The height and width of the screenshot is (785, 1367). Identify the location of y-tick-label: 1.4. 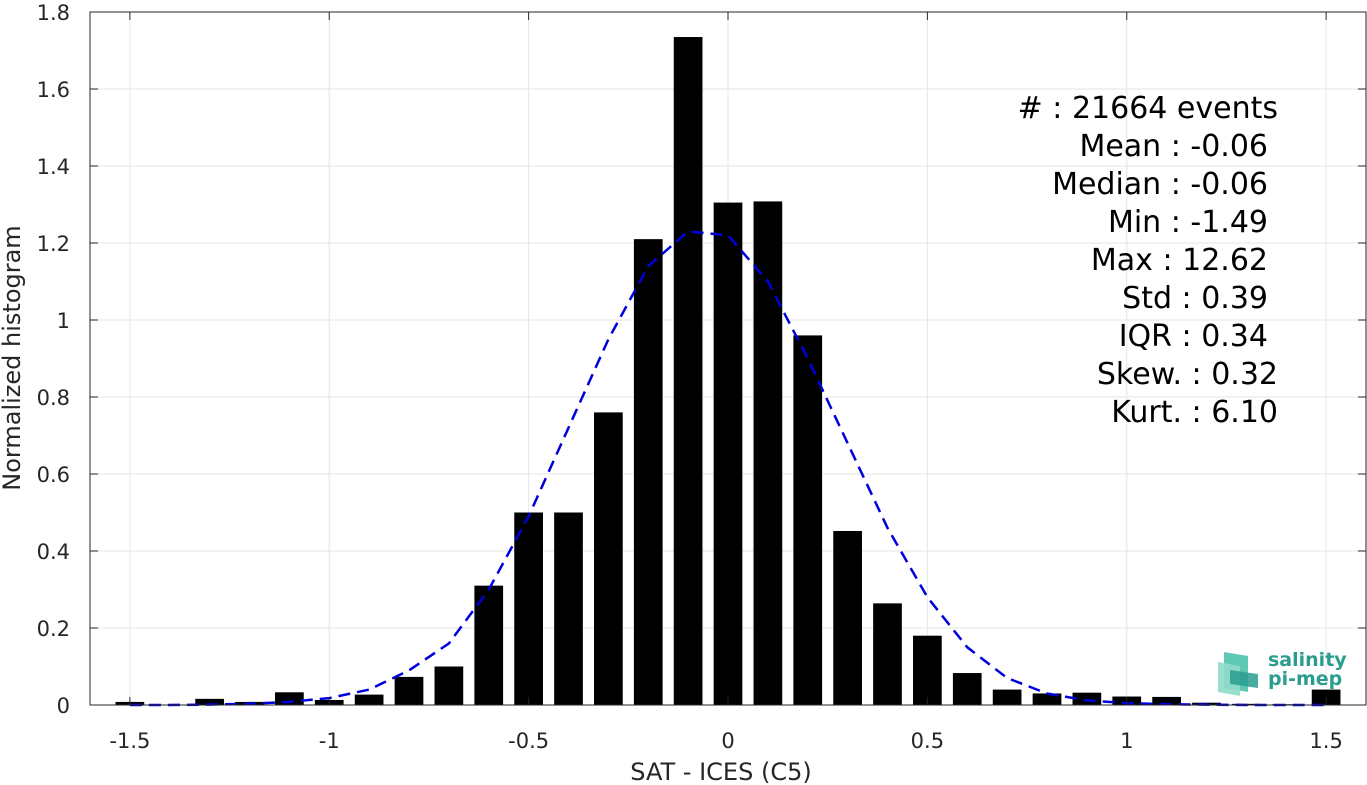
(53, 167).